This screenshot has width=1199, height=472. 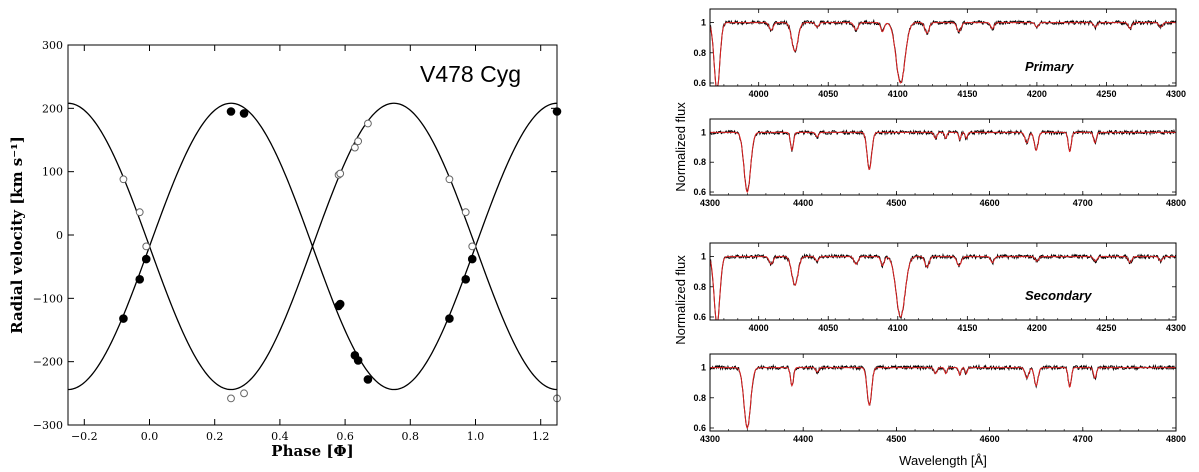 I want to click on spectrum-x-tick-label: 4250, so click(x=1106, y=94).